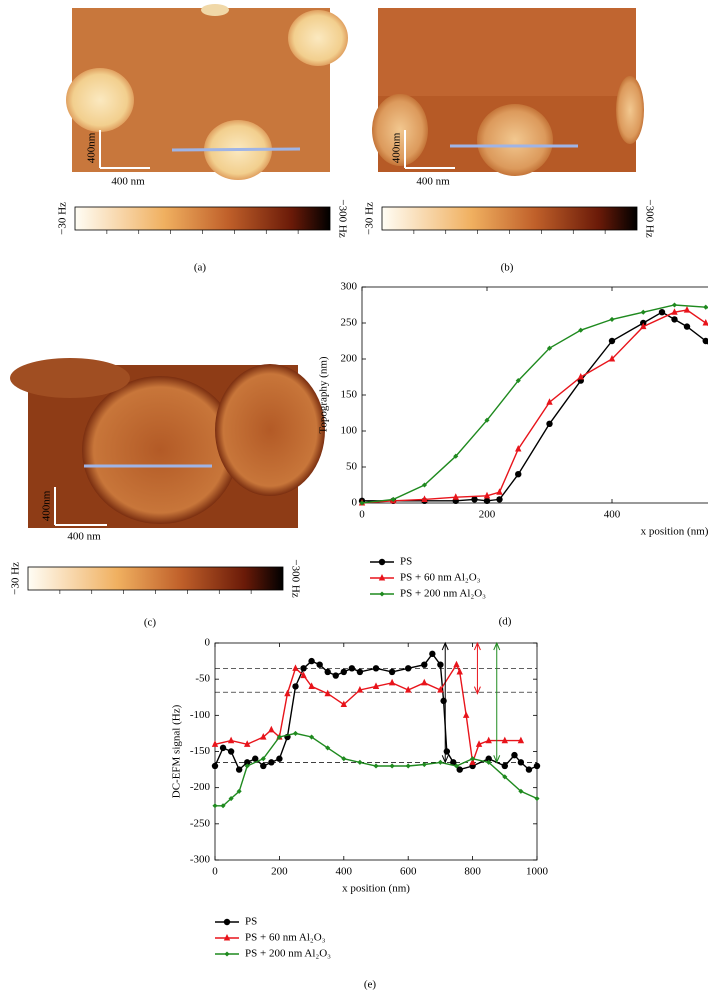 The image size is (708, 1005). I want to click on afm-image-a, so click(207, 92).